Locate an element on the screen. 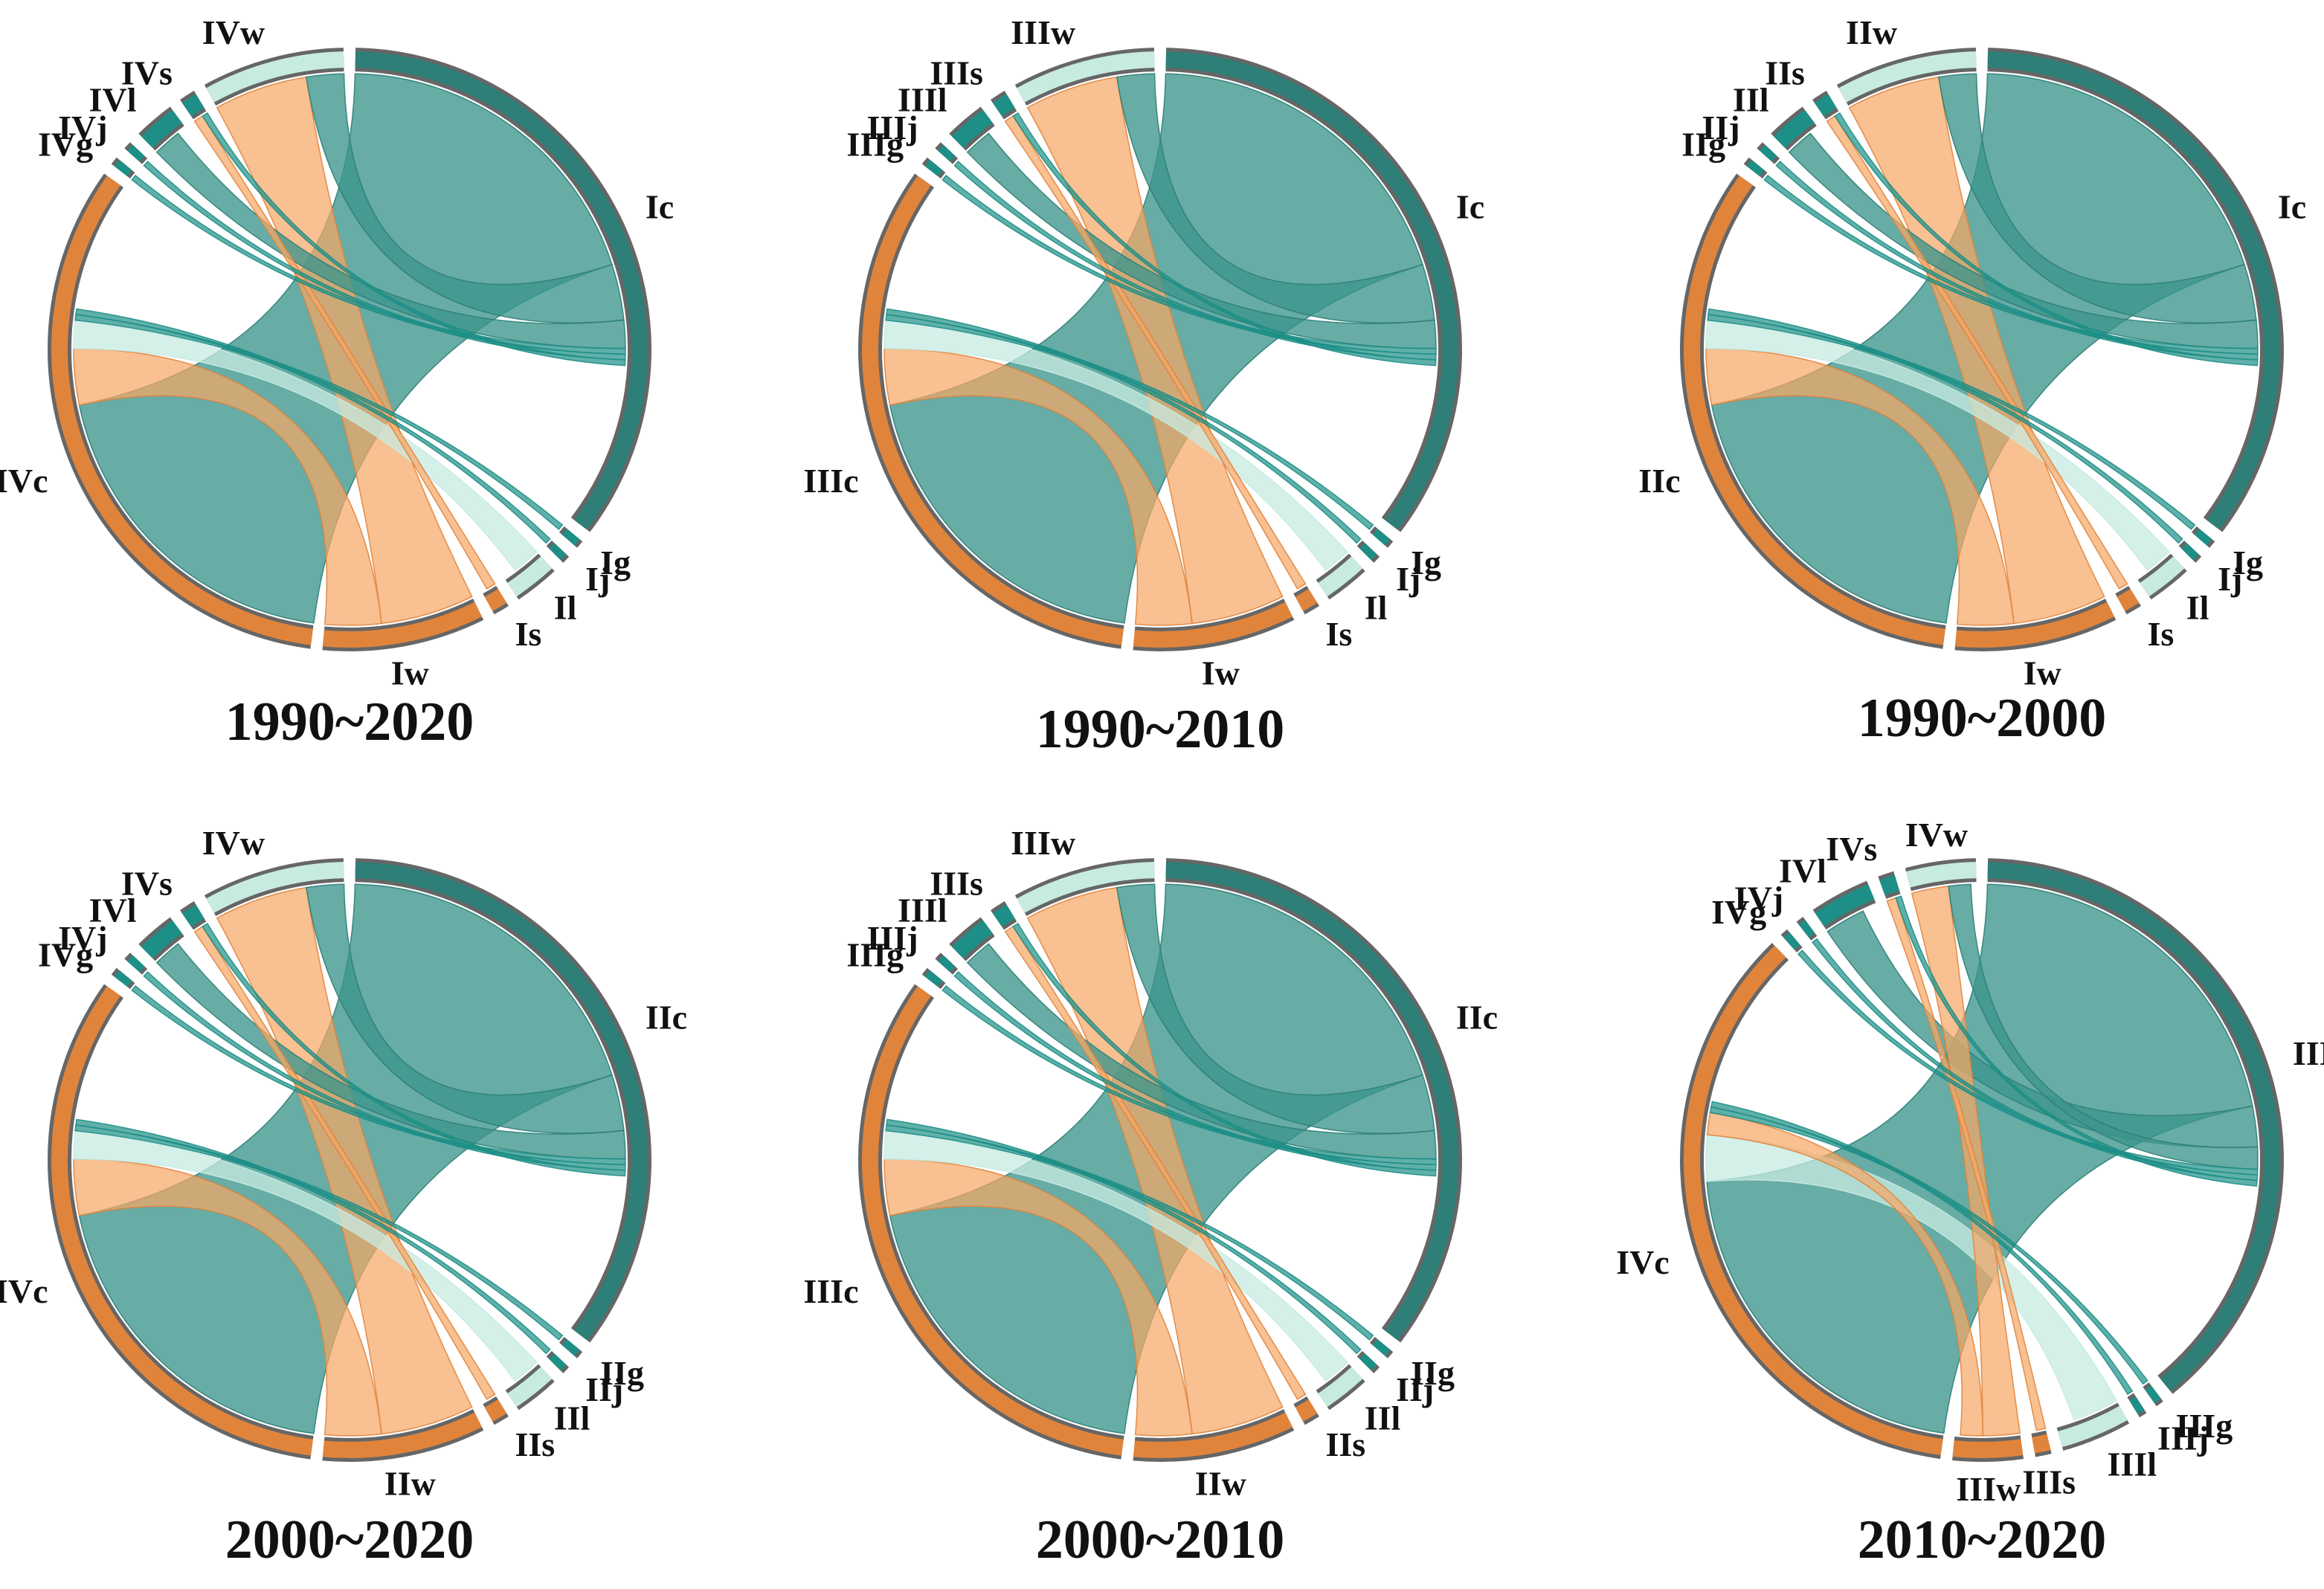  chord-ic-to-iiis is located at coordinates (1224, 239).